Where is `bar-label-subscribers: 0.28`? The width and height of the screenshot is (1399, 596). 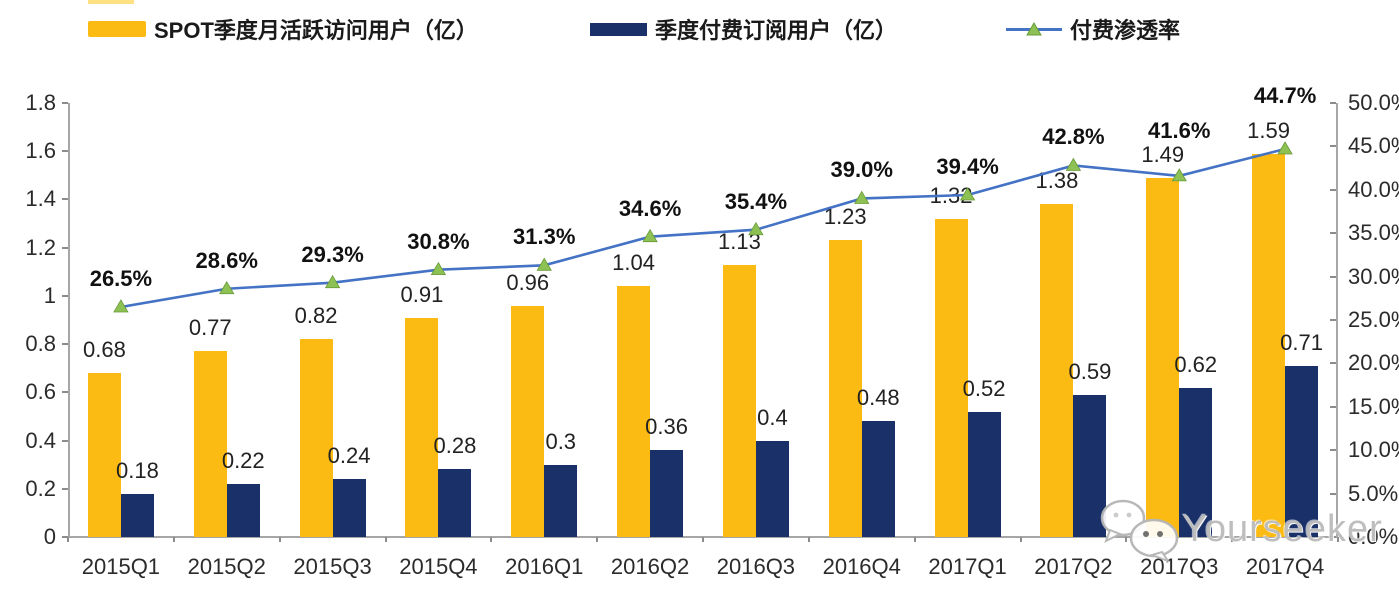
bar-label-subscribers: 0.28 is located at coordinates (455, 446).